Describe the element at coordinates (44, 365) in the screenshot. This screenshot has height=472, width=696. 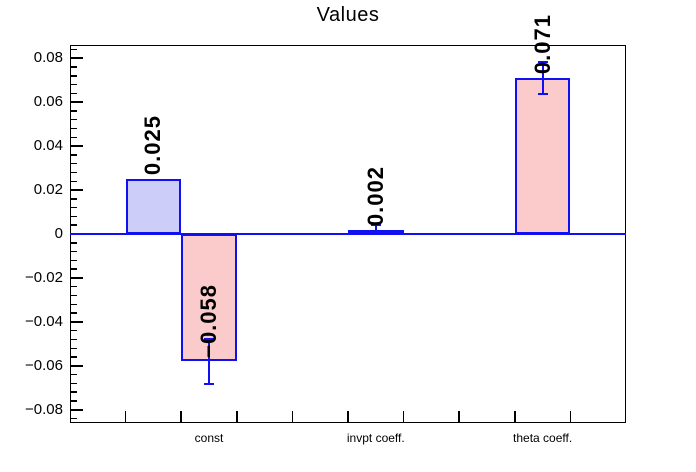
I see `y-axis-tick-label: −0.06` at that location.